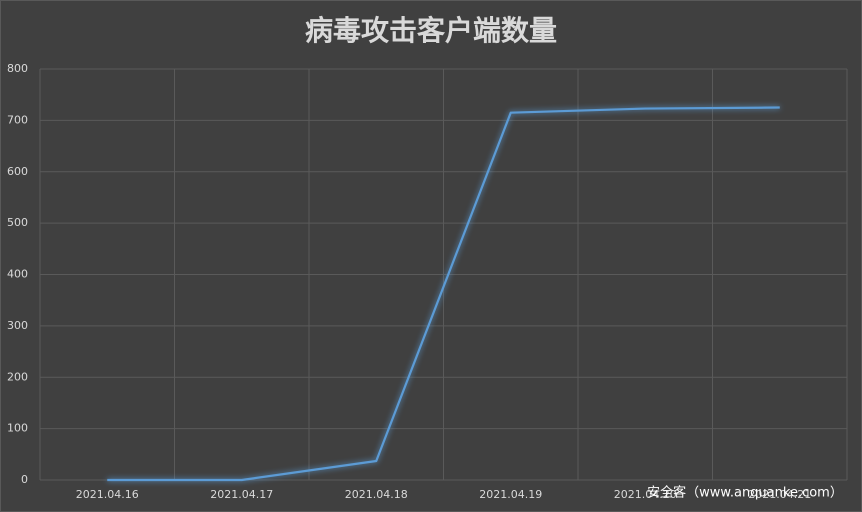 The height and width of the screenshot is (512, 862). Describe the element at coordinates (241, 494) in the screenshot. I see `x-tick-label: 2021.04.17` at that location.